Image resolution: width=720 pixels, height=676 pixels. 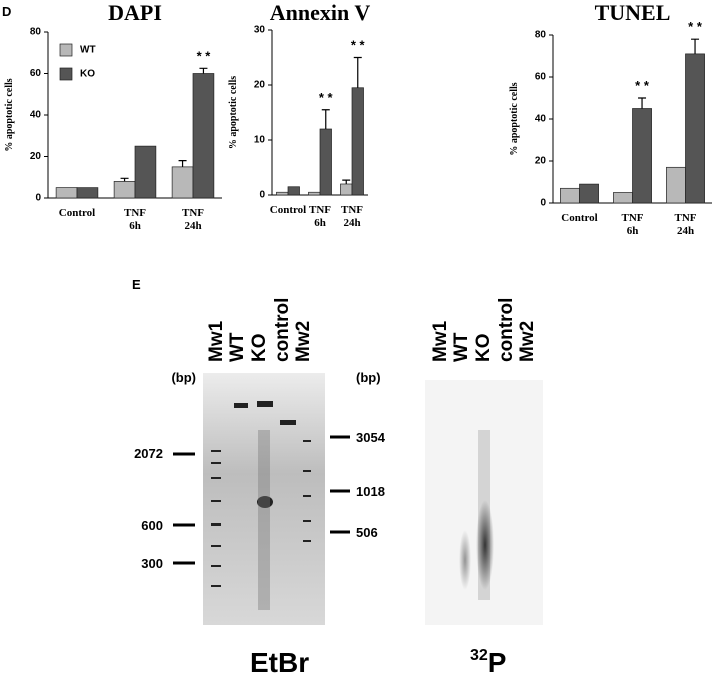 What do you see at coordinates (371, 437) in the screenshot?
I see `marker-label: 3054` at bounding box center [371, 437].